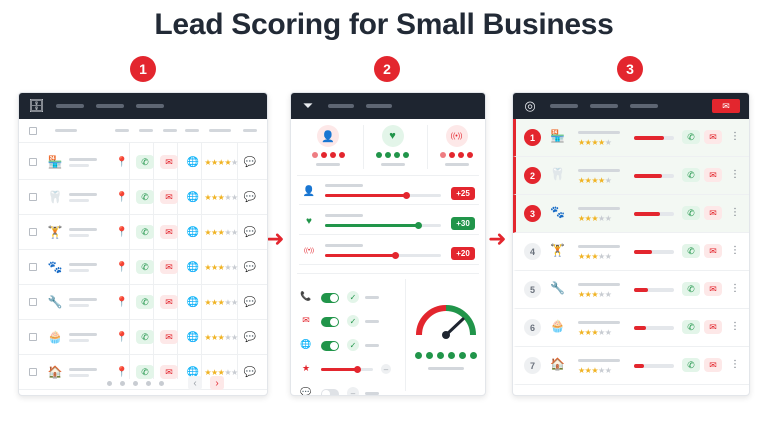  What do you see at coordinates (195, 383) in the screenshot?
I see `prev-page-button: ‹` at bounding box center [195, 383].